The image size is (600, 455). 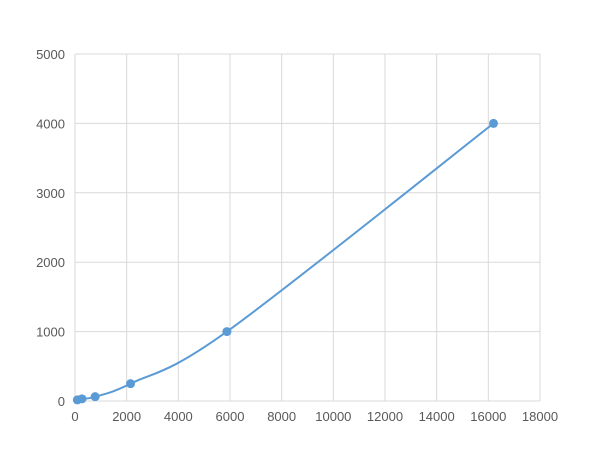 What do you see at coordinates (230, 416) in the screenshot?
I see `x-tick-label: 6000` at bounding box center [230, 416].